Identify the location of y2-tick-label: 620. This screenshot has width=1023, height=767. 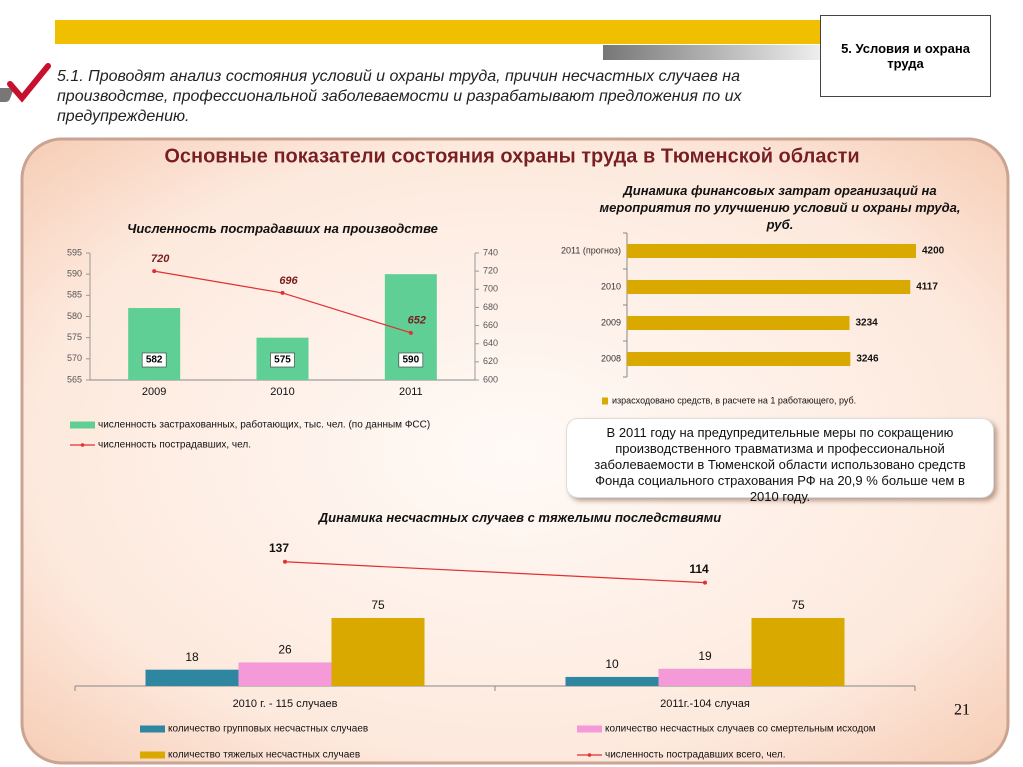
(490, 361).